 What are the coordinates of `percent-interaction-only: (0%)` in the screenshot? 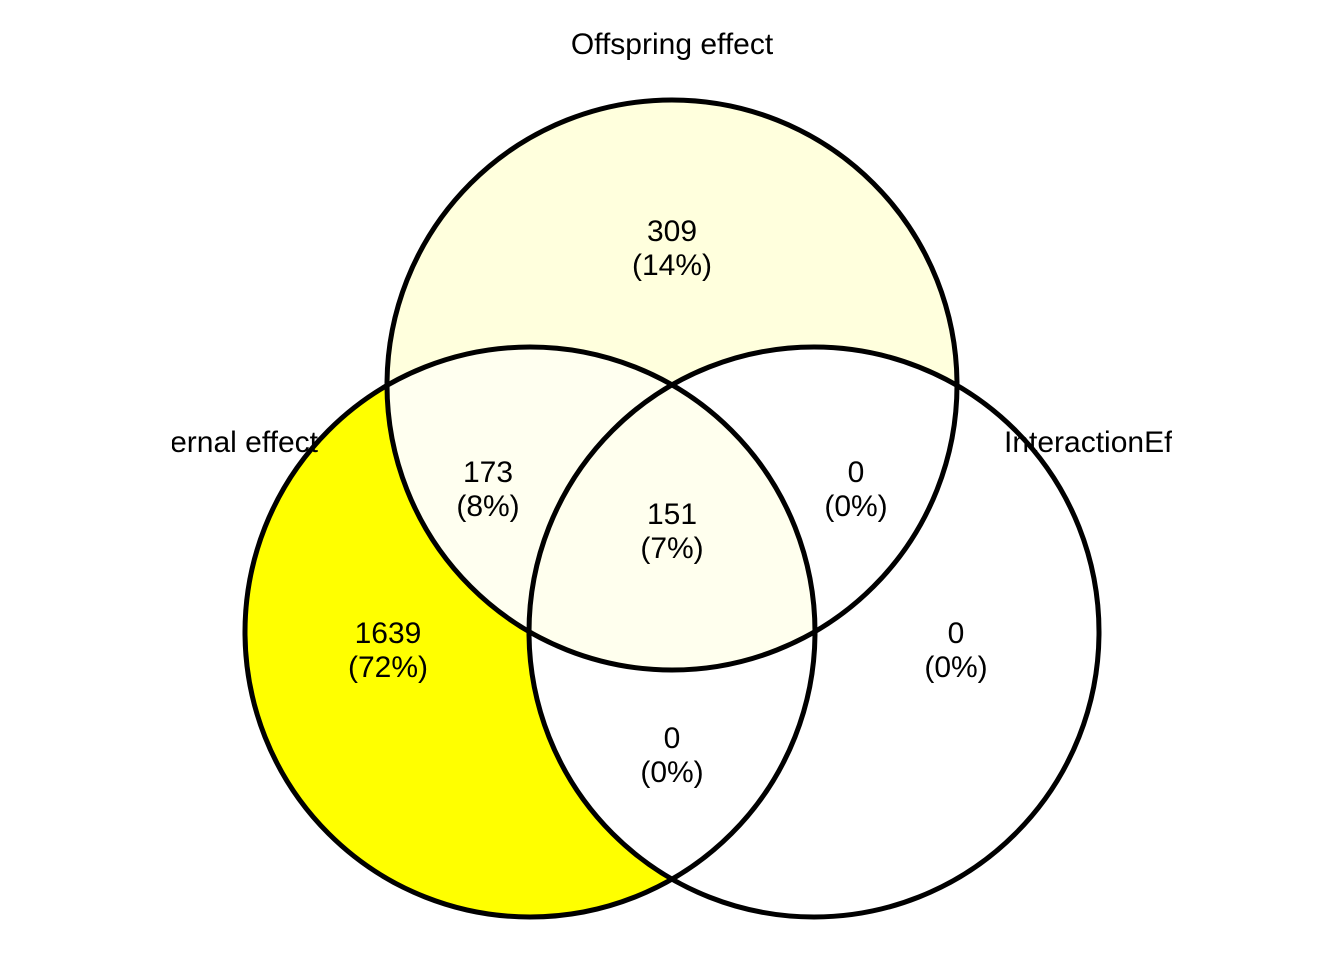 It's located at (955, 667).